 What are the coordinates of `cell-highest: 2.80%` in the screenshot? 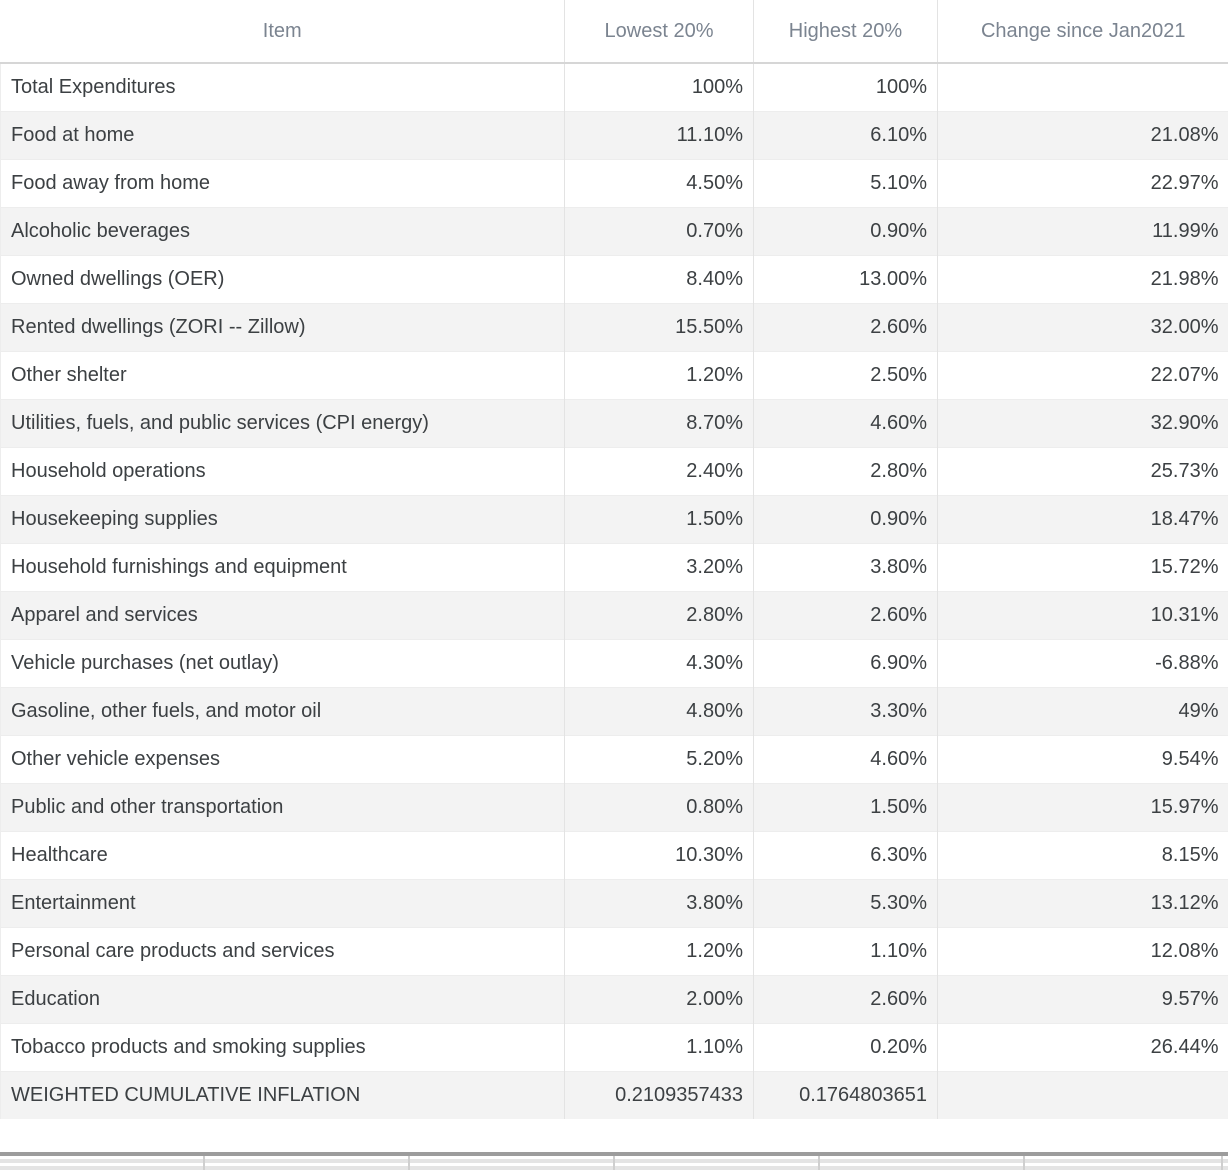 It's located at (845, 471).